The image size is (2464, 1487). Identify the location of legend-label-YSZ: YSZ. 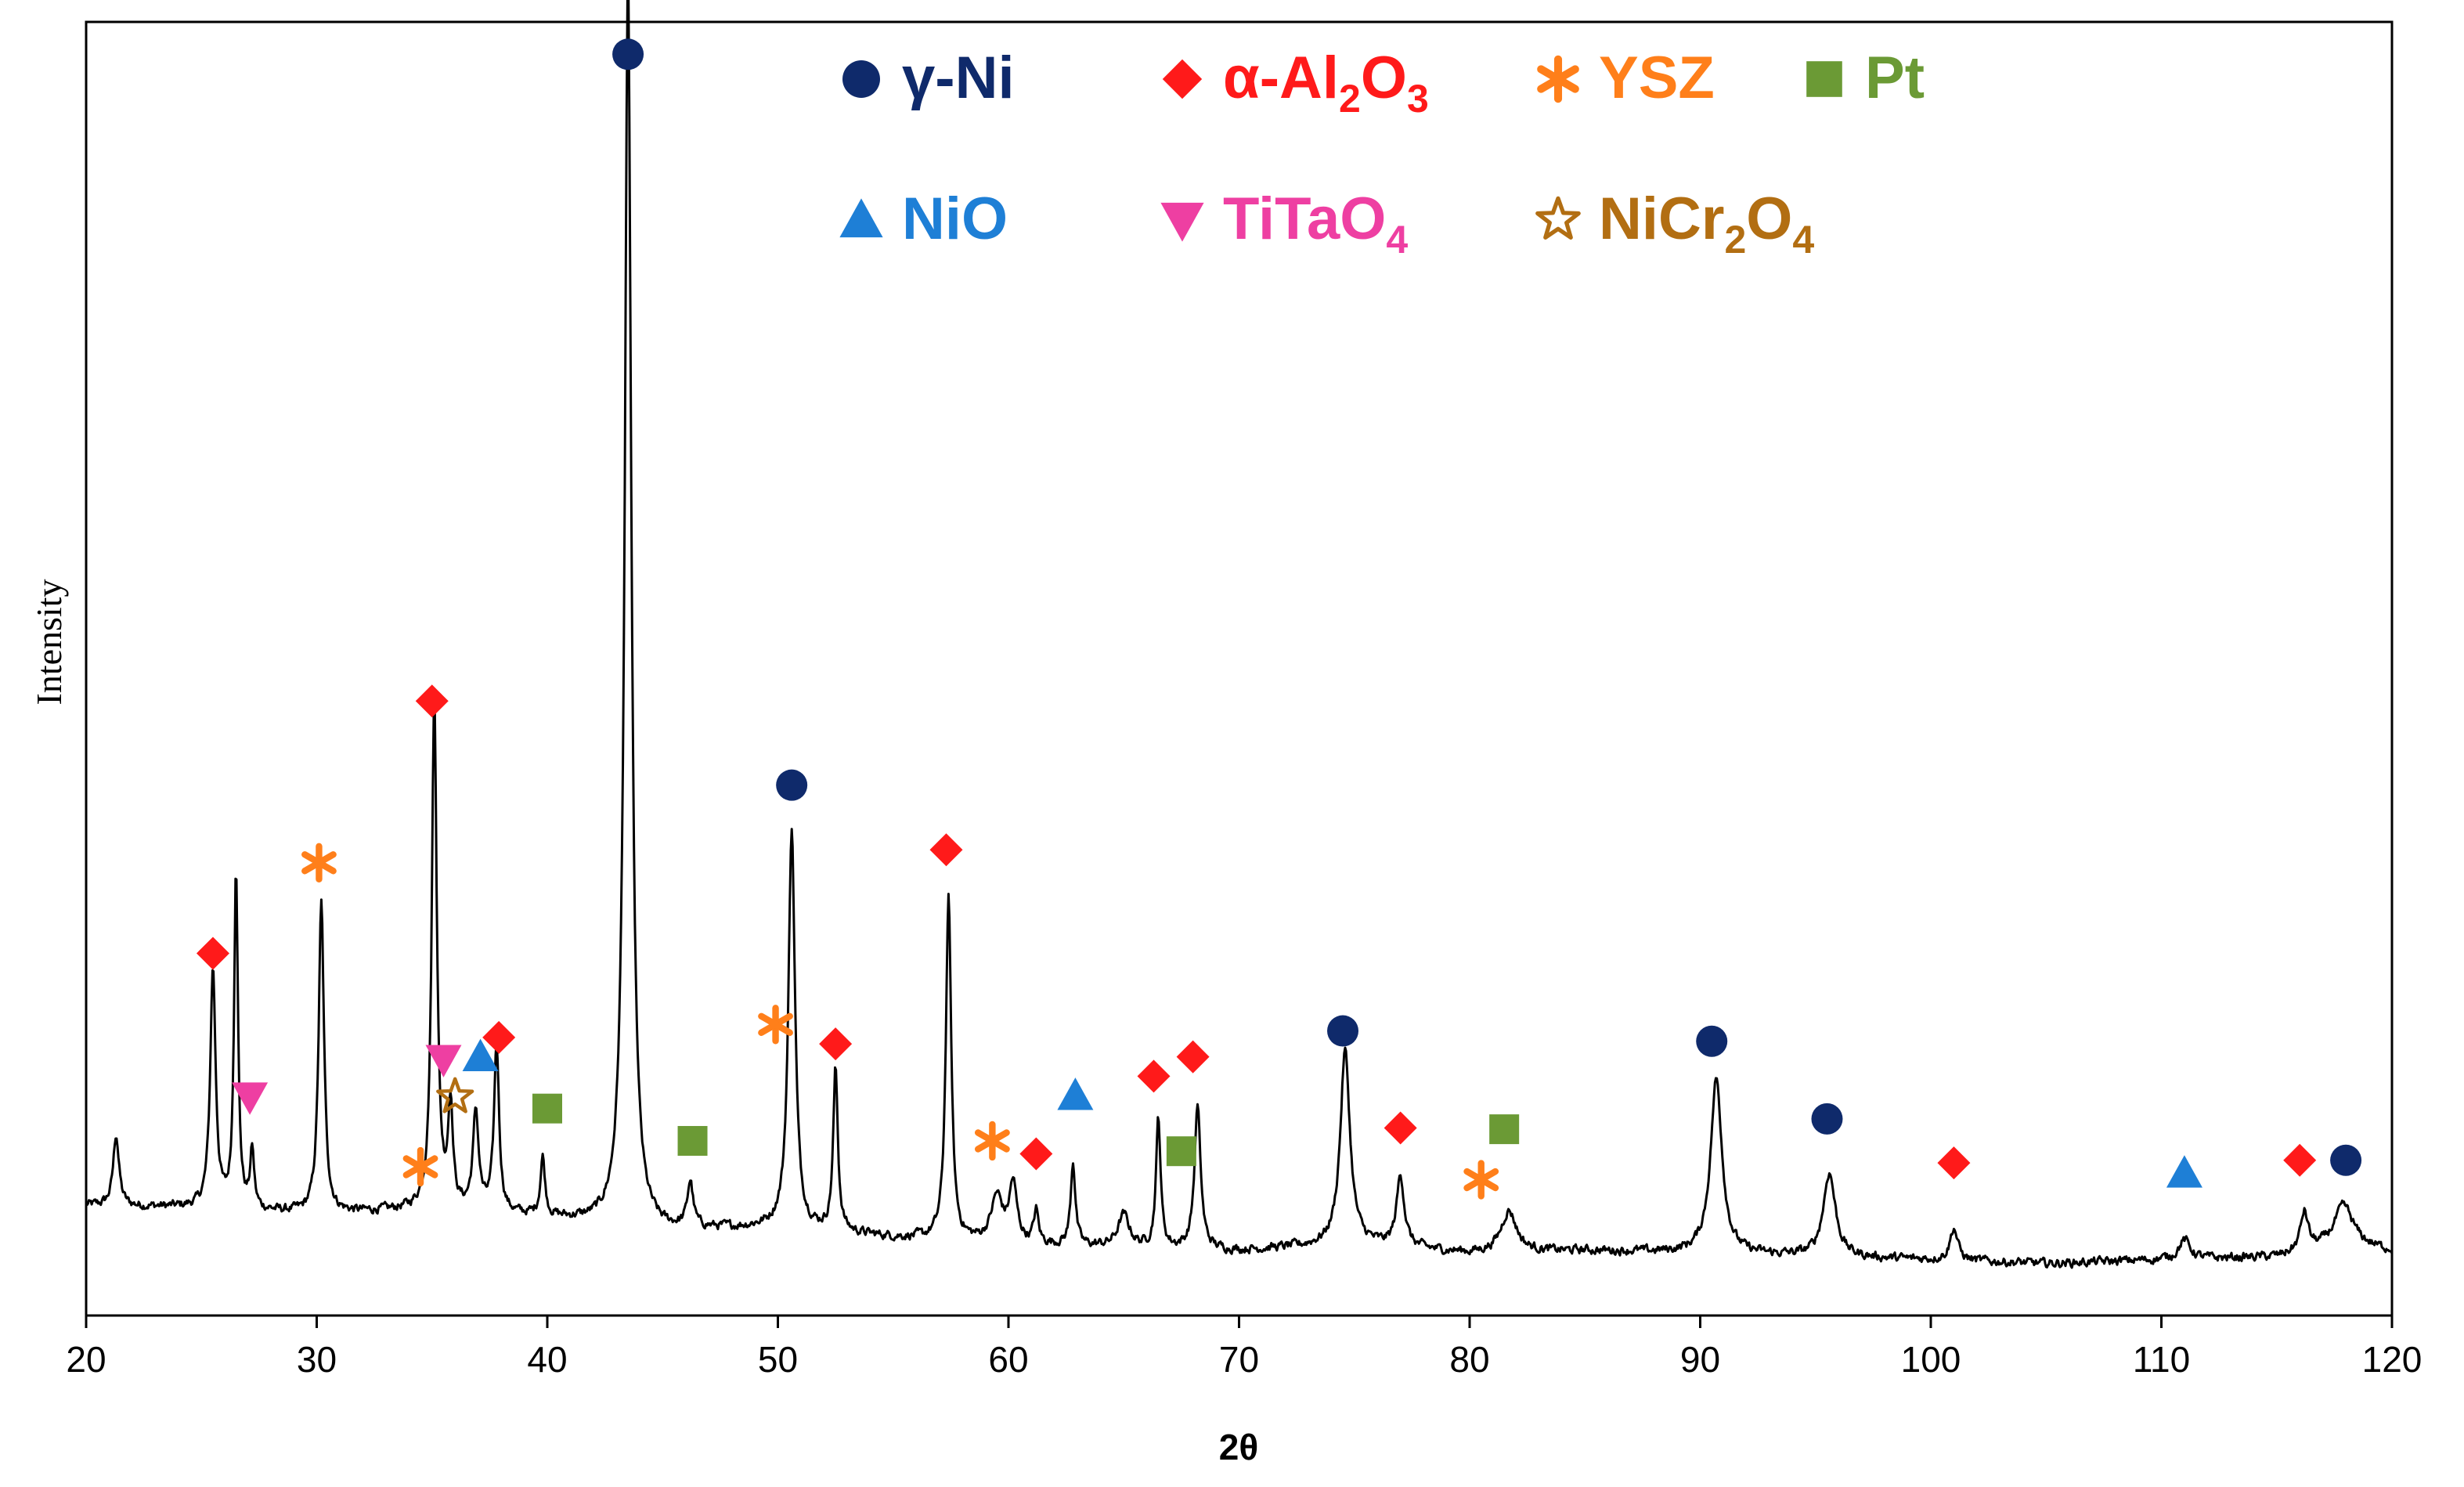
(1657, 78).